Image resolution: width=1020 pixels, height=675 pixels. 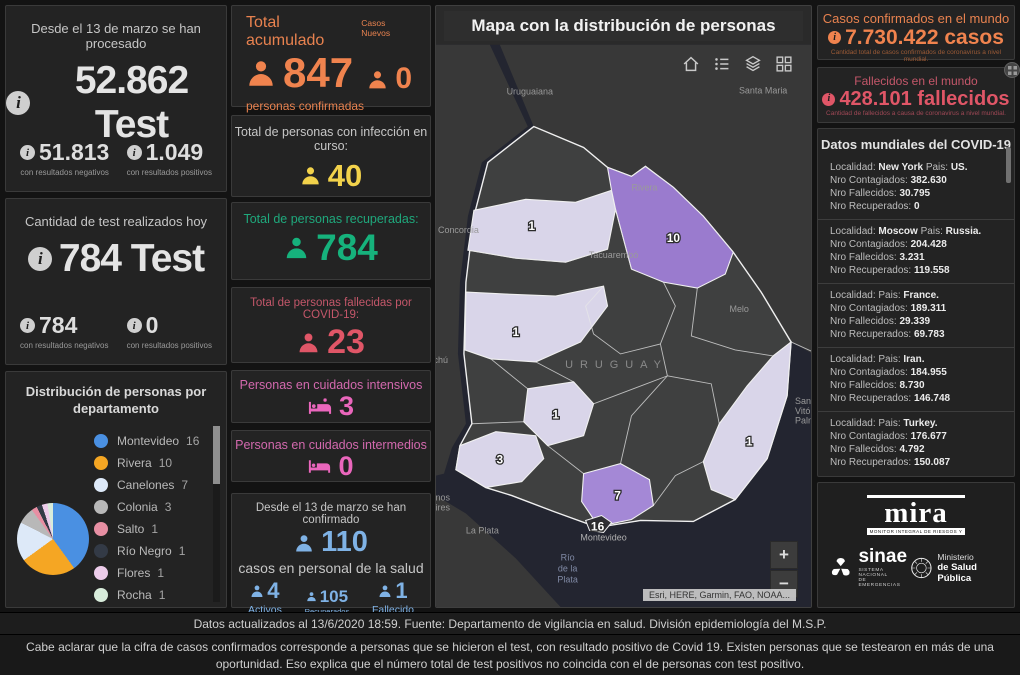 What do you see at coordinates (803, 411) in the screenshot?
I see `svg-text: Vitória` at bounding box center [803, 411].